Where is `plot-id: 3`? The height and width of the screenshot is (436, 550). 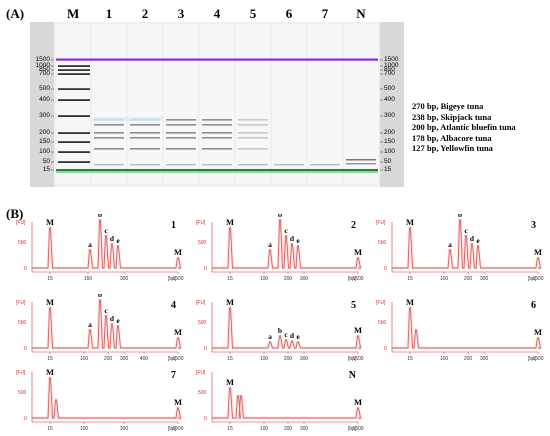
plot-id: 3 is located at coordinates (533, 225).